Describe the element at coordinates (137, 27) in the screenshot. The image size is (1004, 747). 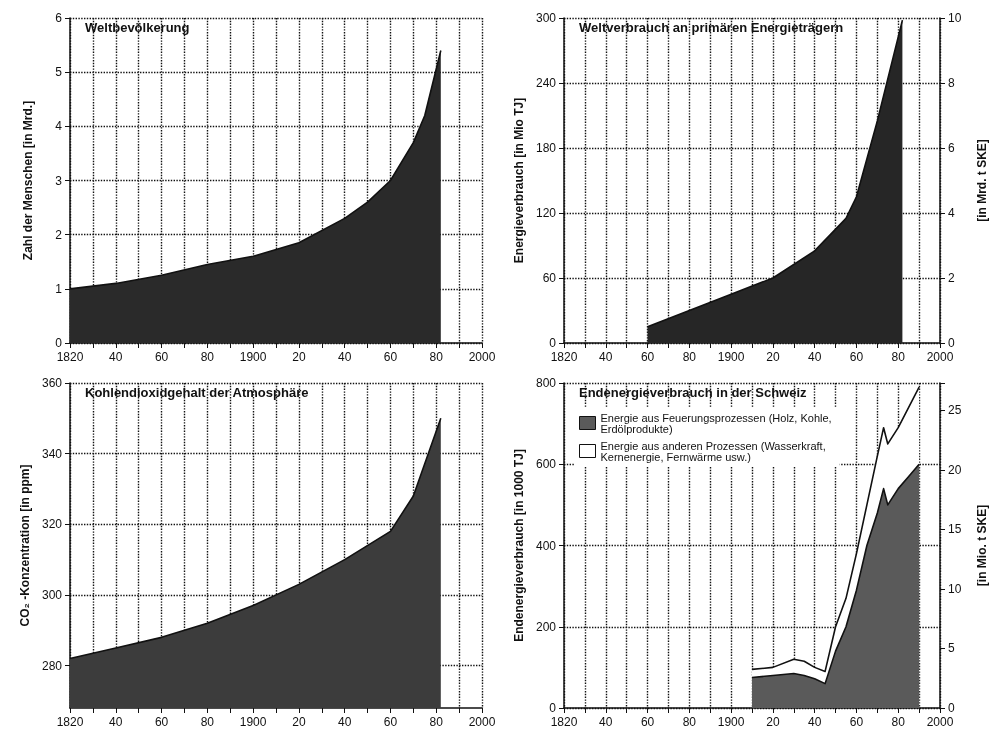
I see `chart-title: Weltbevölkerung` at that location.